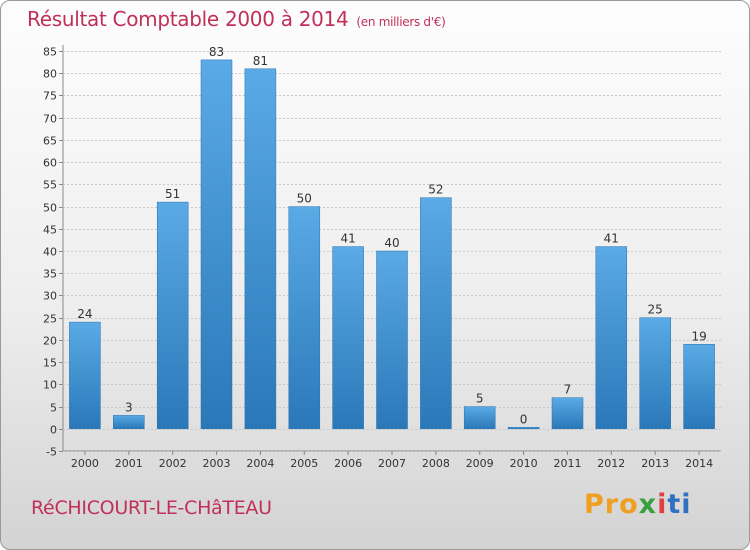 The height and width of the screenshot is (550, 750). Describe the element at coordinates (50, 385) in the screenshot. I see `y-tick-label: 10` at that location.